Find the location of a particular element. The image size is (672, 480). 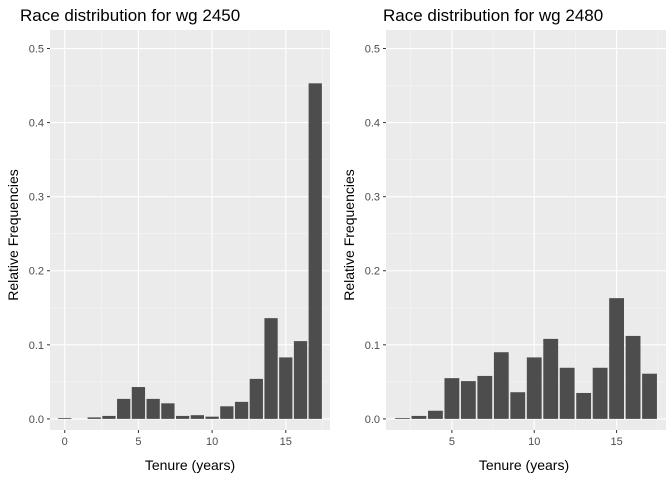

bars is located at coordinates (526, 358).